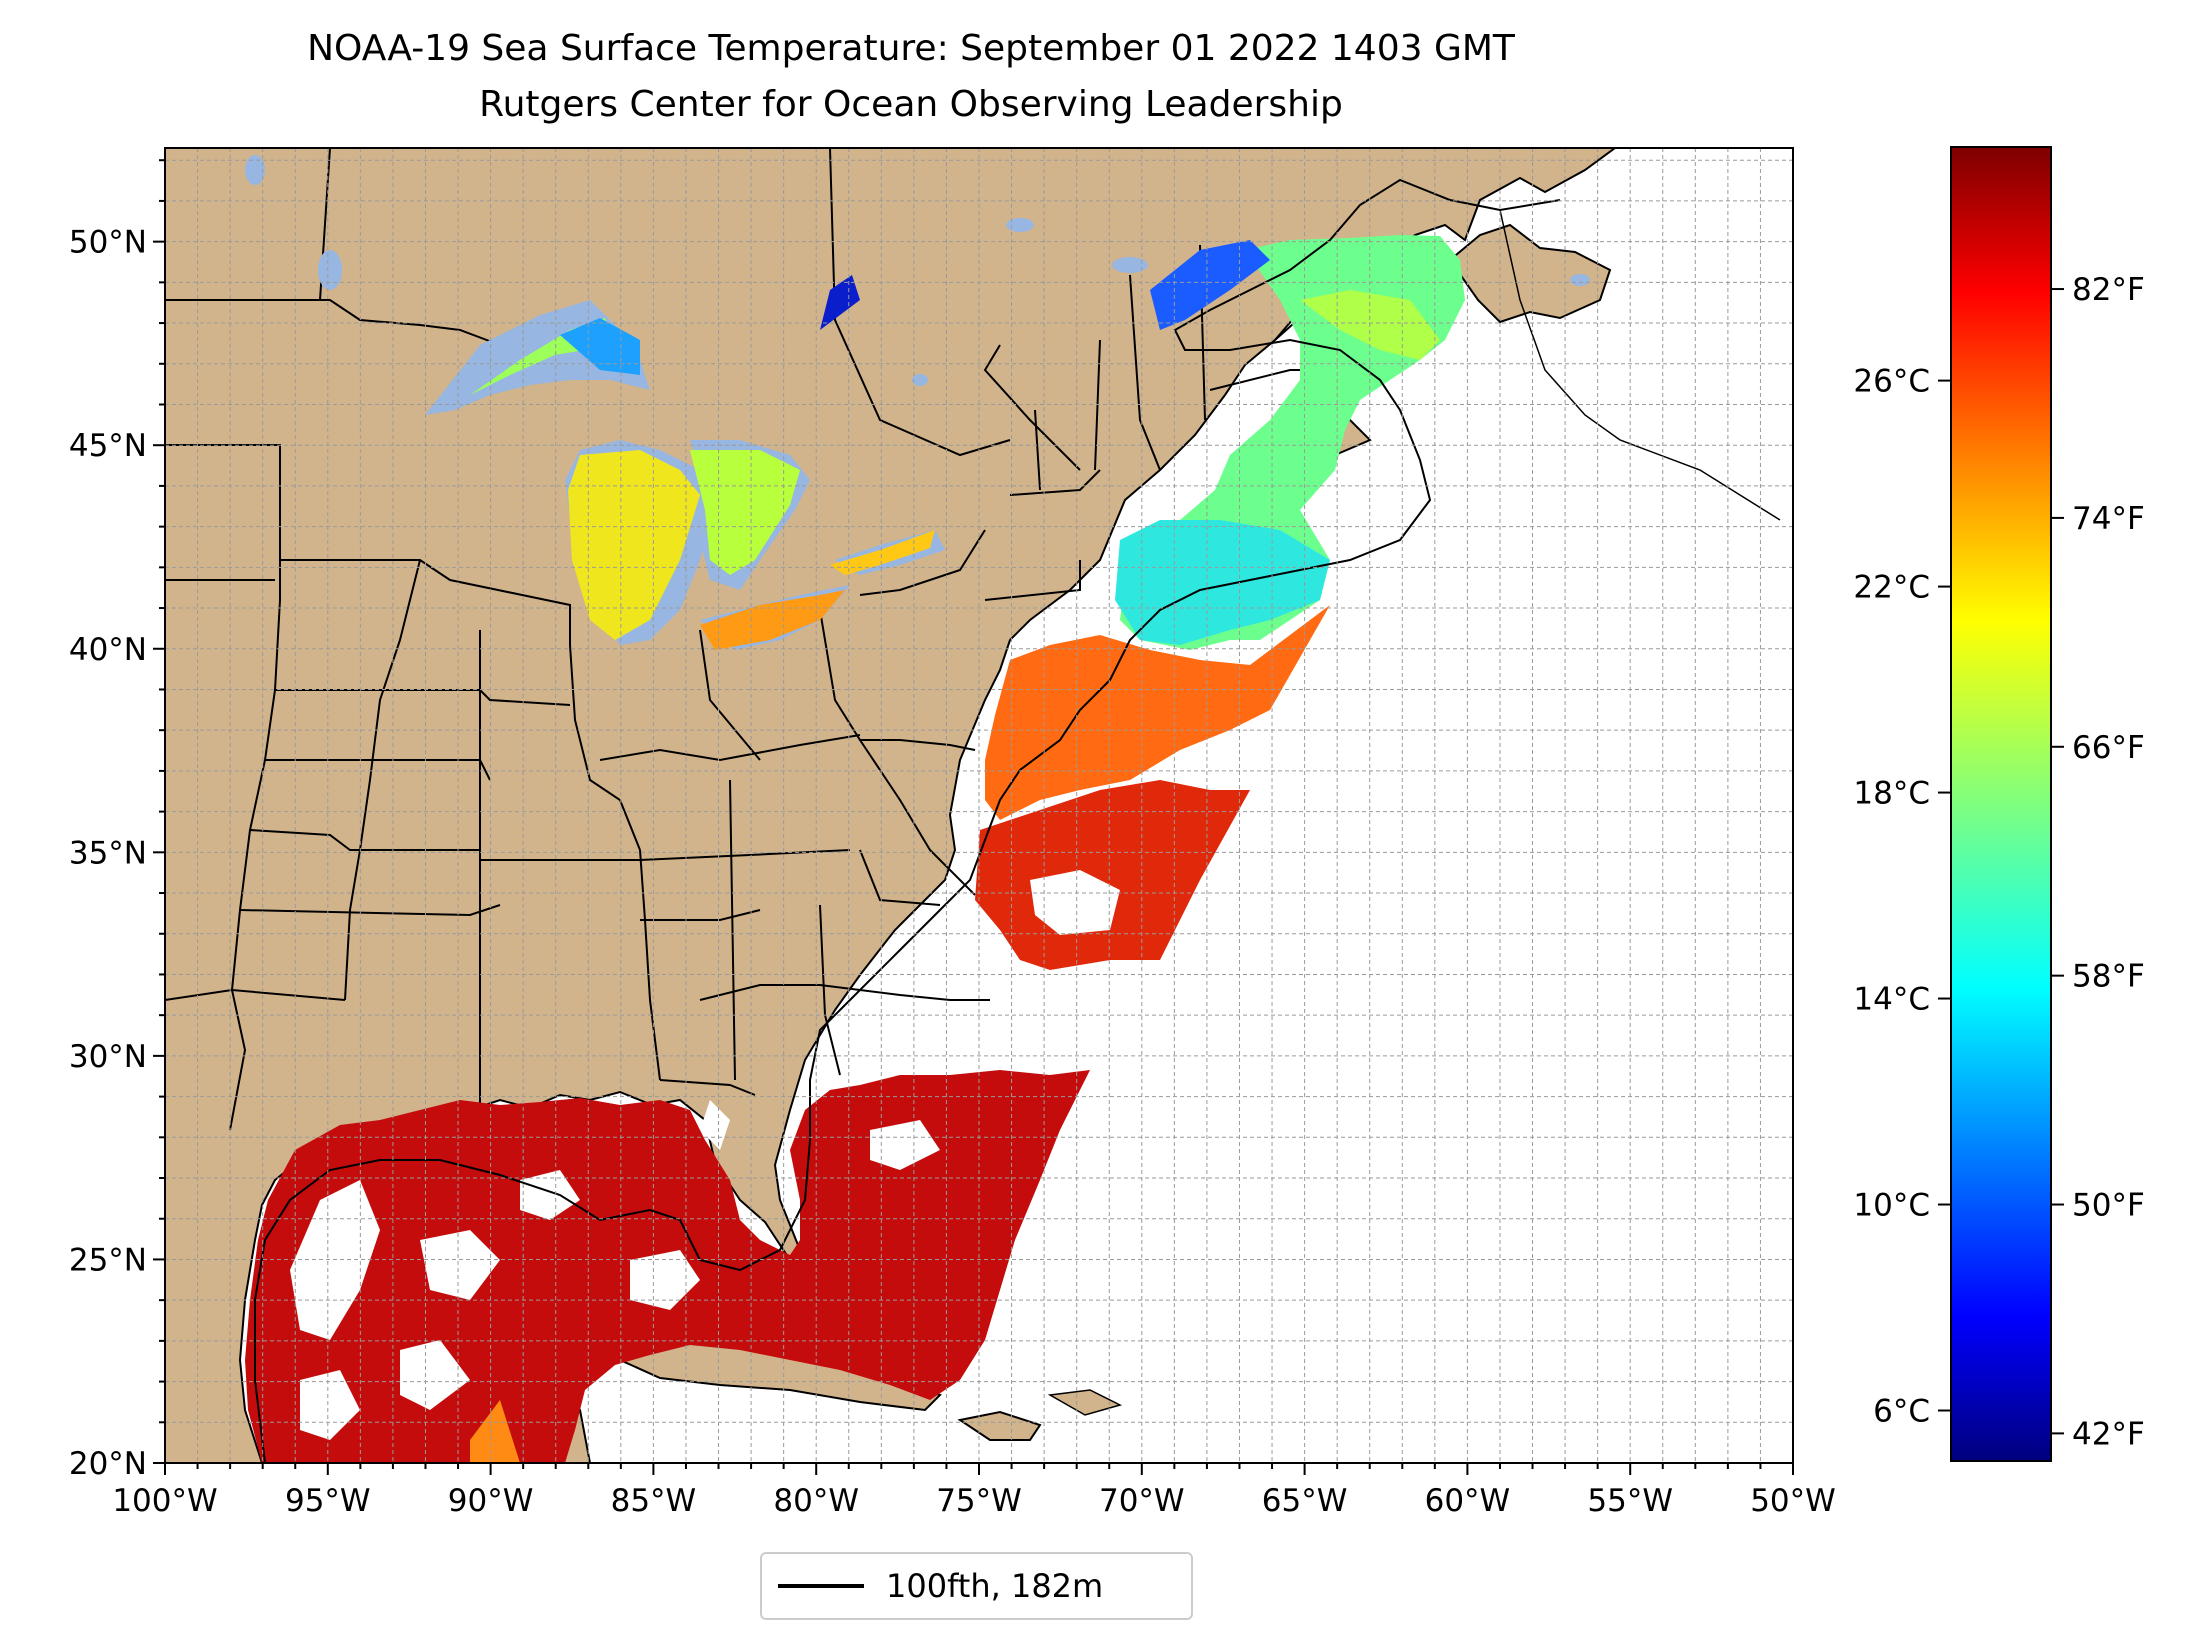  What do you see at coordinates (1891, 588) in the screenshot?
I see `colorbar-celsius-label: 22°C` at bounding box center [1891, 588].